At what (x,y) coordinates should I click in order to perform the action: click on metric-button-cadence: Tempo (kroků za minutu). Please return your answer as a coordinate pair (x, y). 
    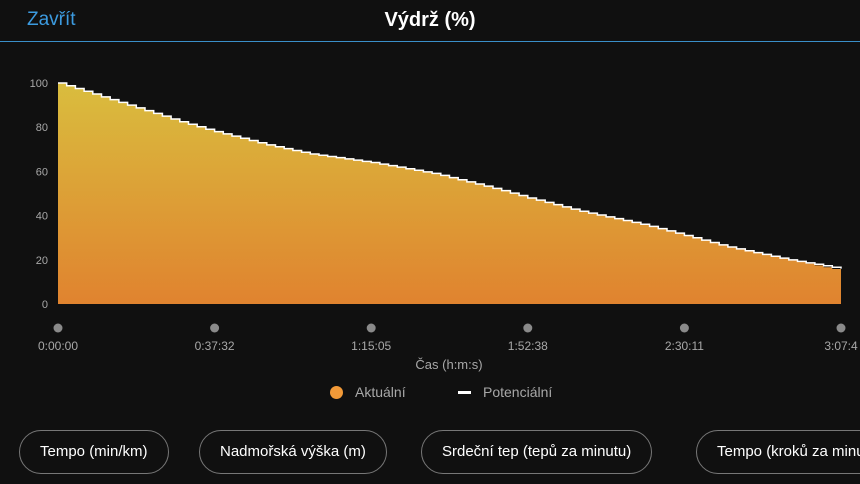
    Looking at the image, I should click on (778, 452).